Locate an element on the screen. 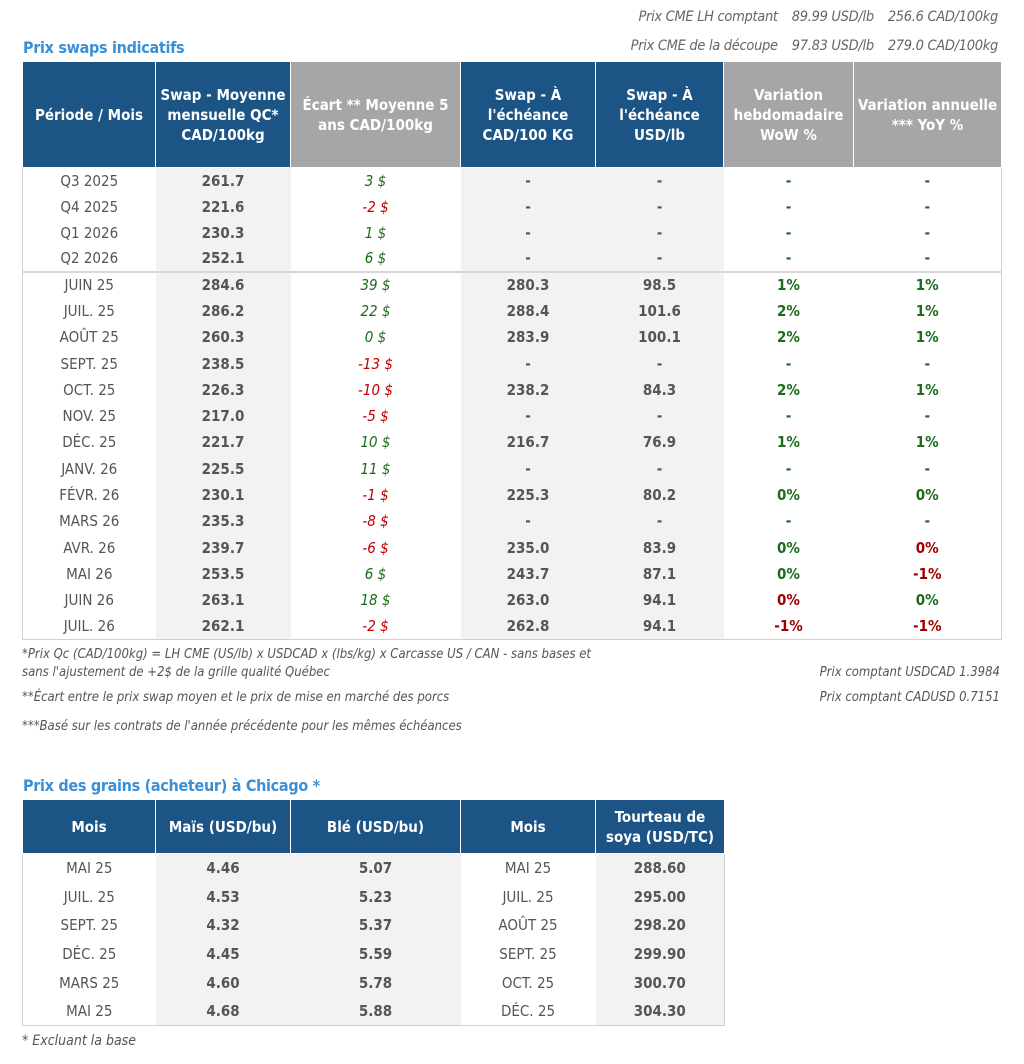 The height and width of the screenshot is (1064, 1024). table-row: Q1 2026 230.3 1 $ - - - - is located at coordinates (512, 232).